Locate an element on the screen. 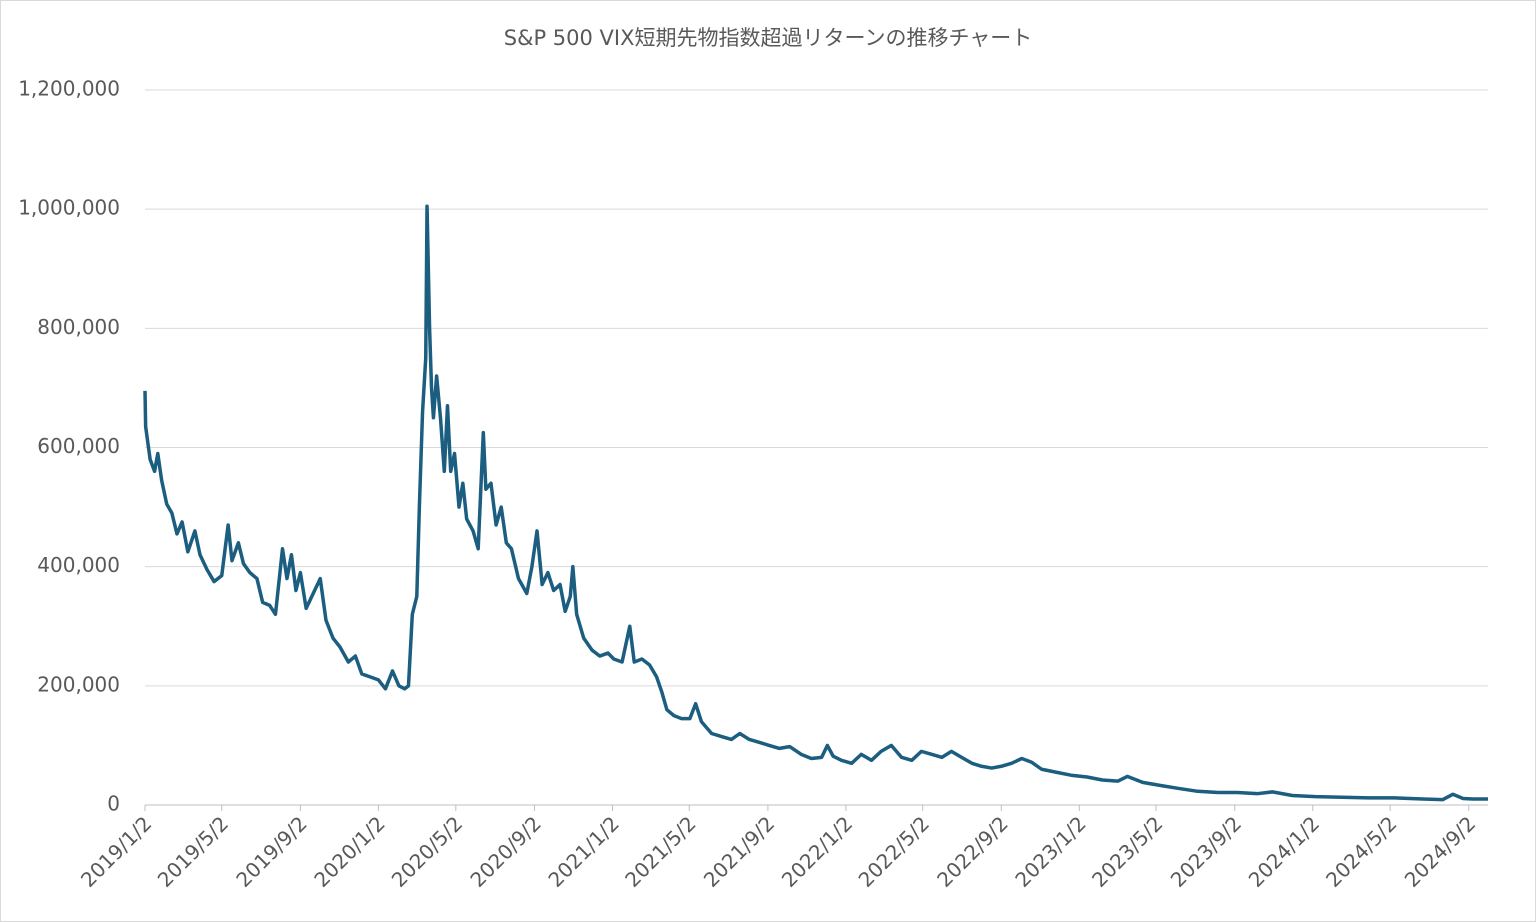 The width and height of the screenshot is (1536, 922). y-tick-label: 400,000 is located at coordinates (78, 565).